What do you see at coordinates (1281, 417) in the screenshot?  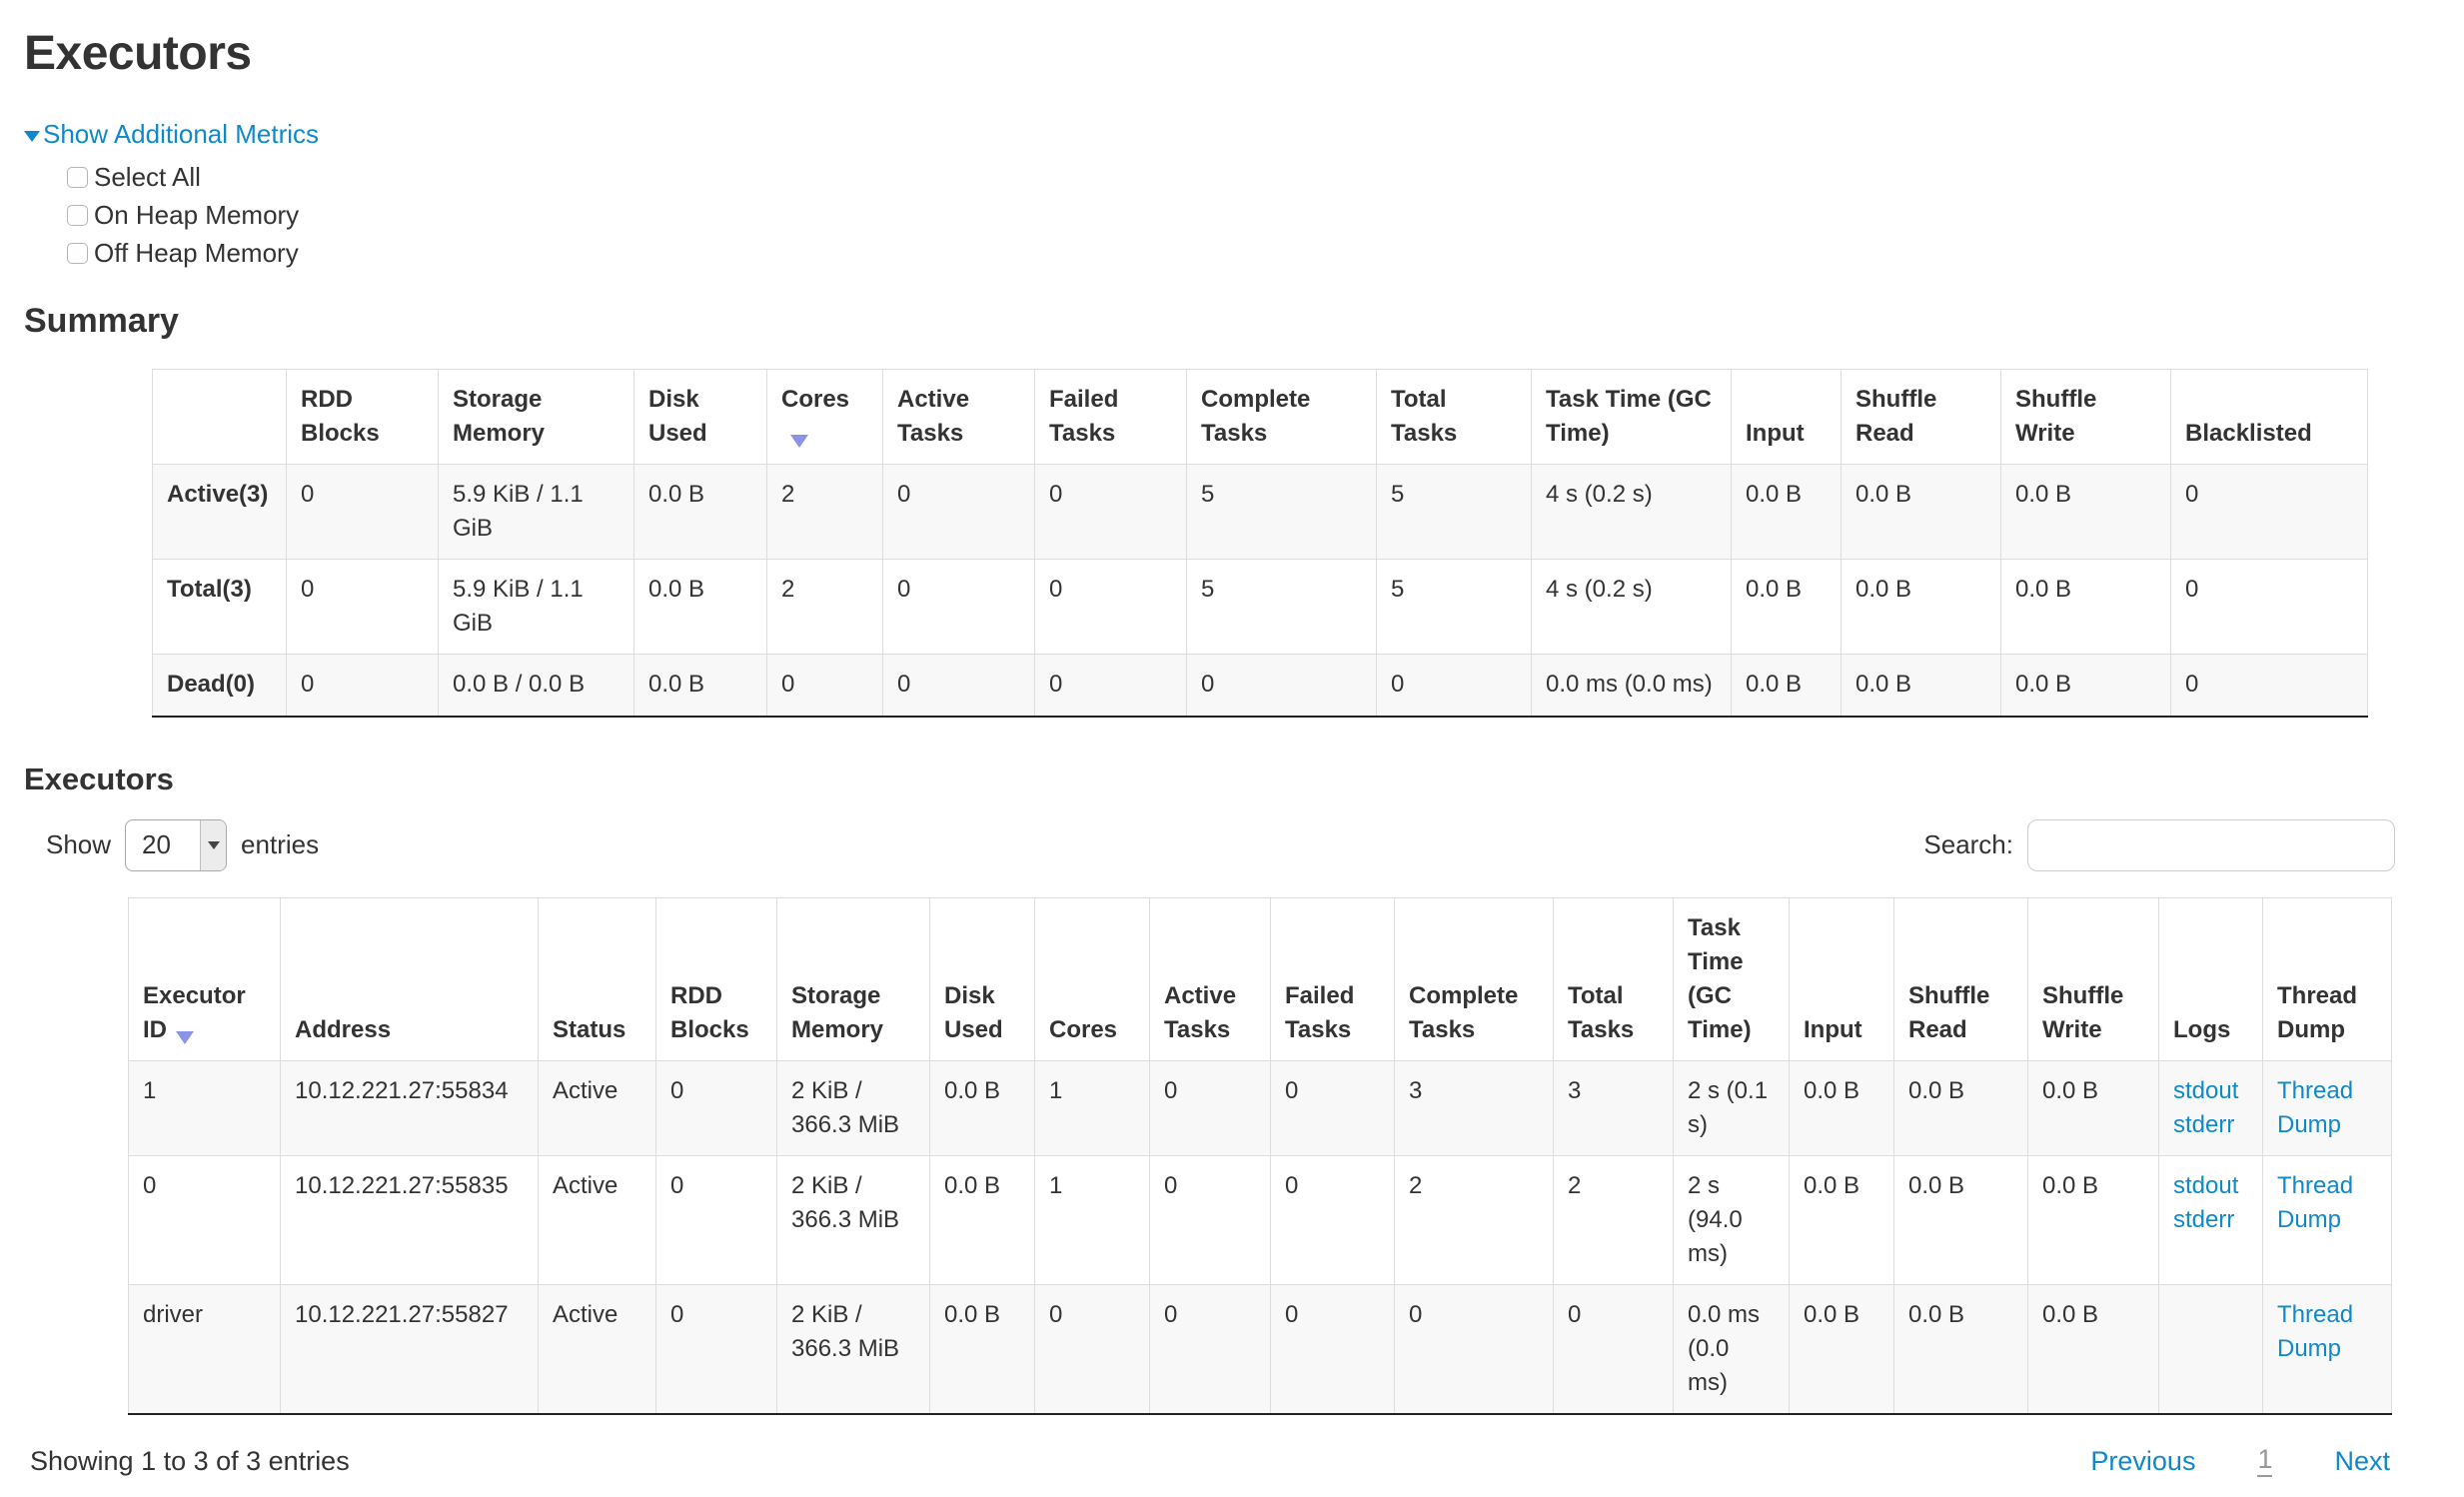 I see `summary-col-complete-tasks: Complete Tasks` at bounding box center [1281, 417].